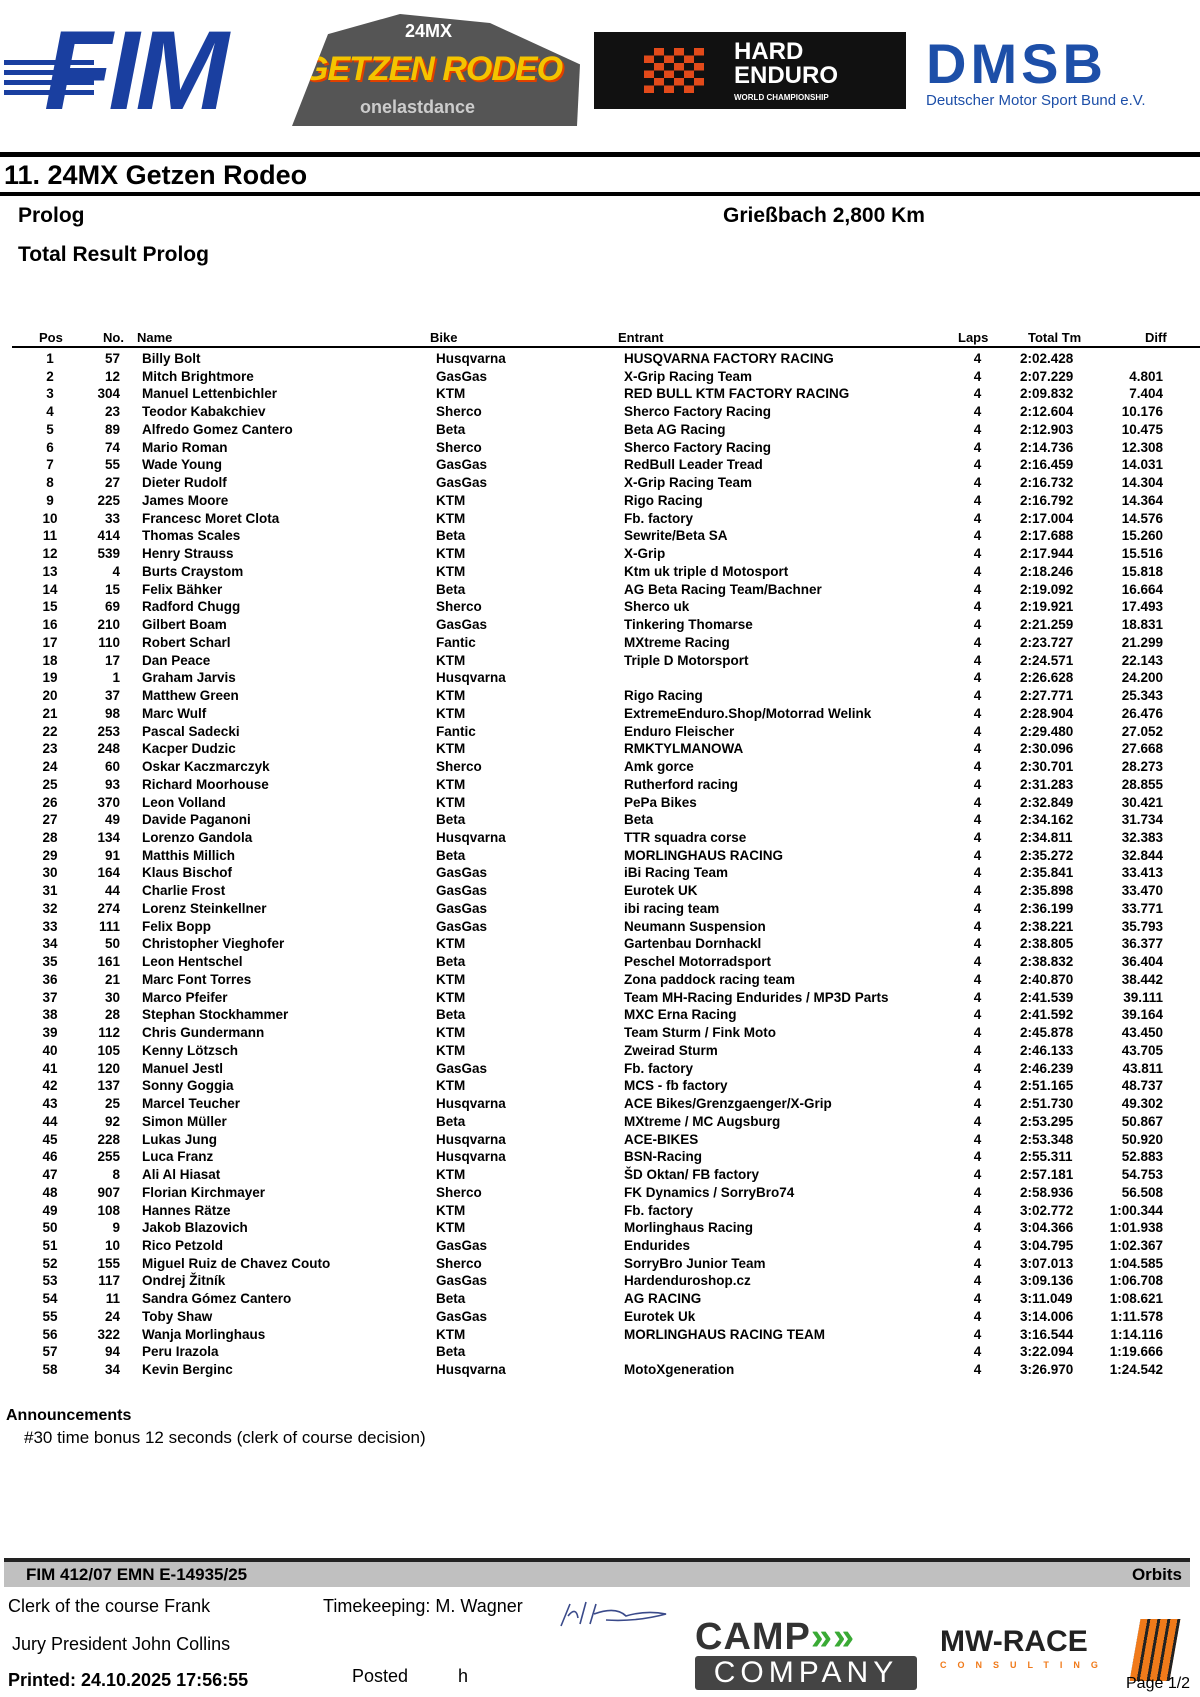  I want to click on cell-entrant: Tinkering Thomarse, so click(688, 625).